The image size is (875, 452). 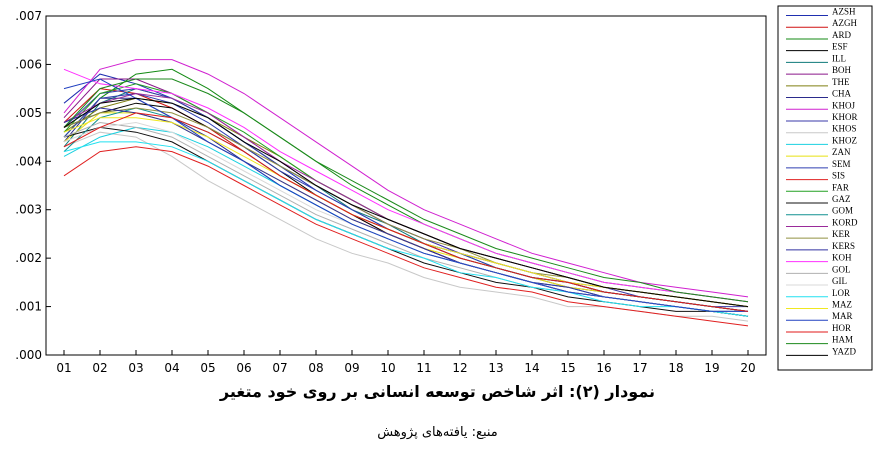 I want to click on x-tick-label: 01, so click(x=63, y=368).